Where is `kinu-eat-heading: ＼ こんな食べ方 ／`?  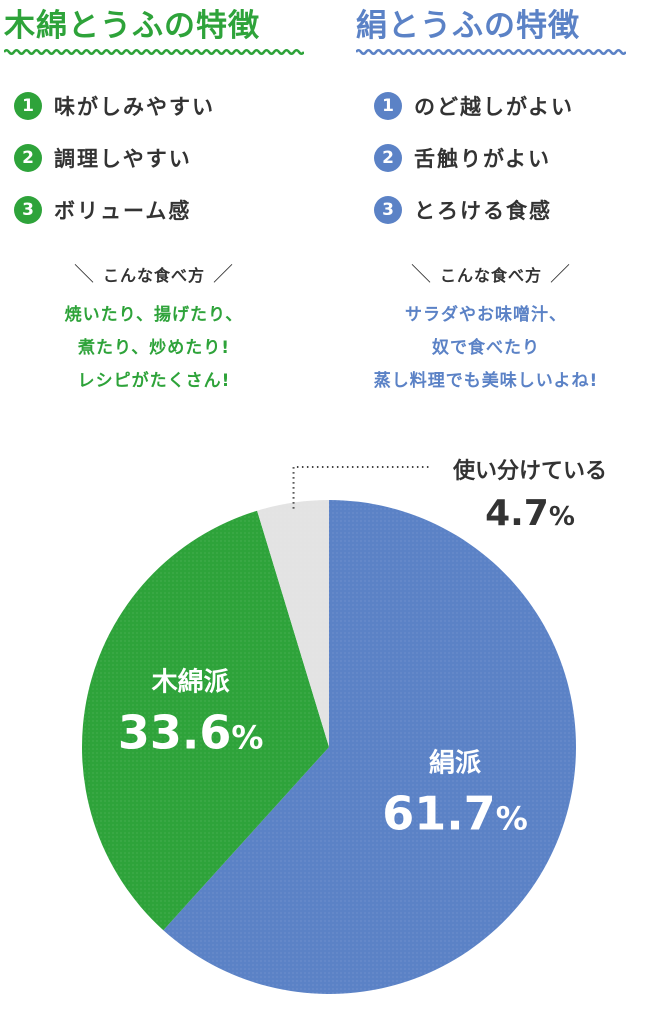 kinu-eat-heading: ＼ こんな食べ方 ／ is located at coordinates (488, 272).